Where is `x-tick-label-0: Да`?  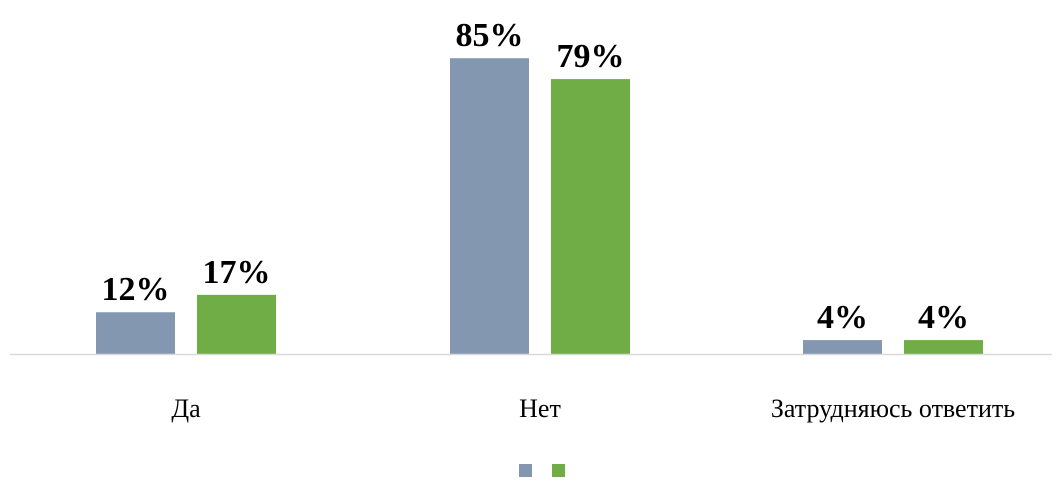 x-tick-label-0: Да is located at coordinates (186, 408).